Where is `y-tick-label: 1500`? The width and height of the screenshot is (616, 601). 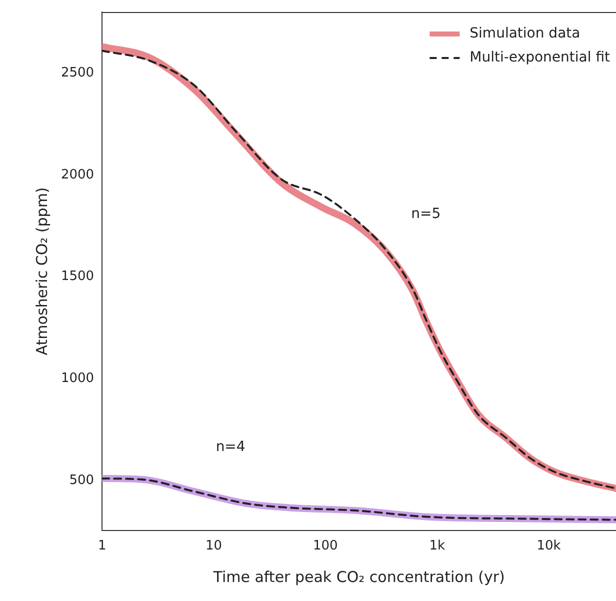 y-tick-label: 1500 is located at coordinates (77, 276).